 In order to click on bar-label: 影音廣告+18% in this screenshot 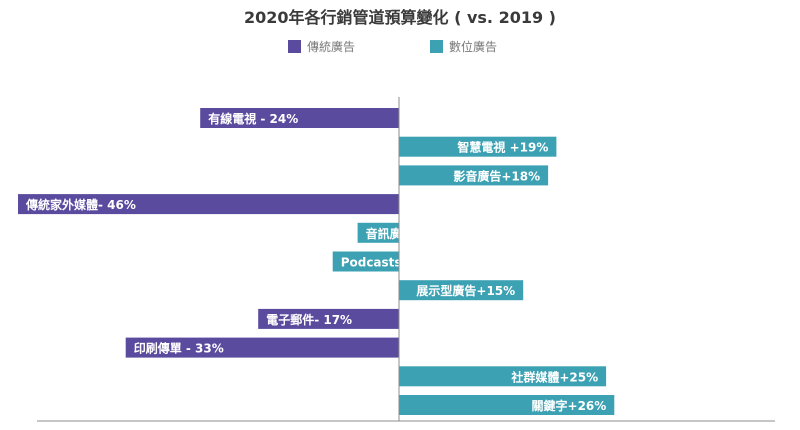, I will do `click(496, 175)`.